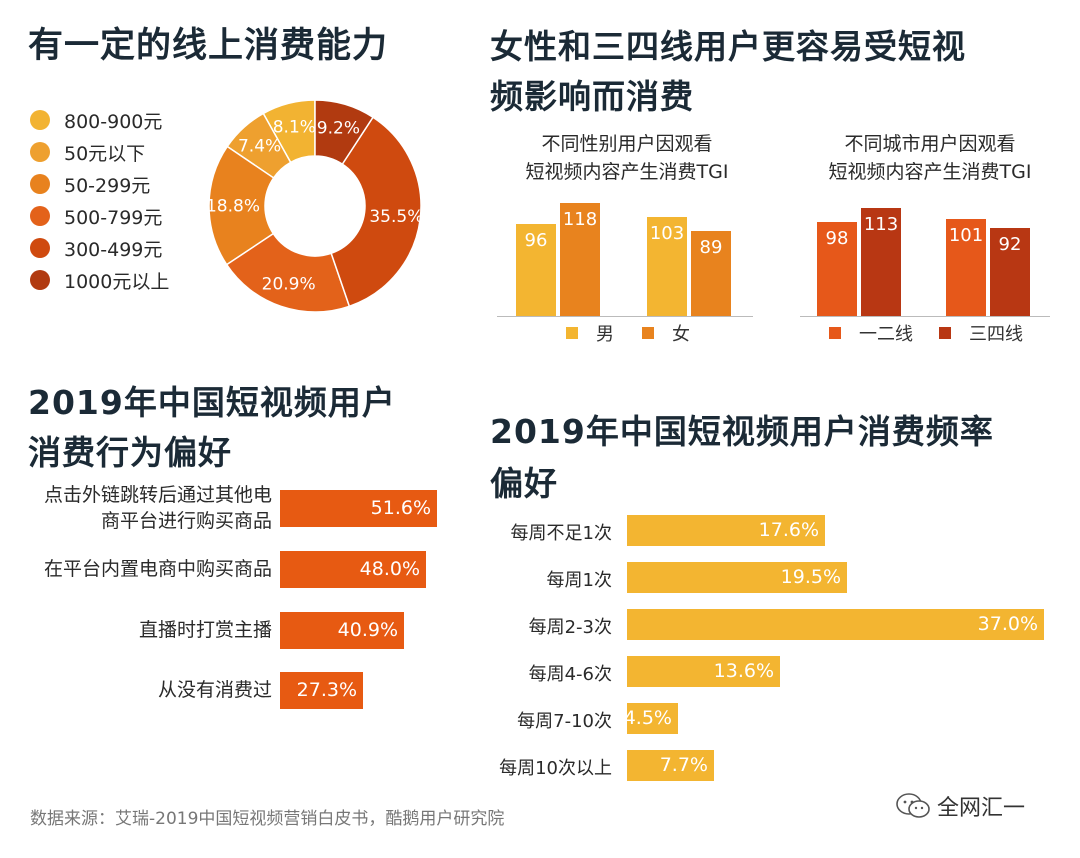 Image resolution: width=1080 pixels, height=858 pixels. Describe the element at coordinates (579, 580) in the screenshot. I see `frequency-category-label: 每周1次` at that location.